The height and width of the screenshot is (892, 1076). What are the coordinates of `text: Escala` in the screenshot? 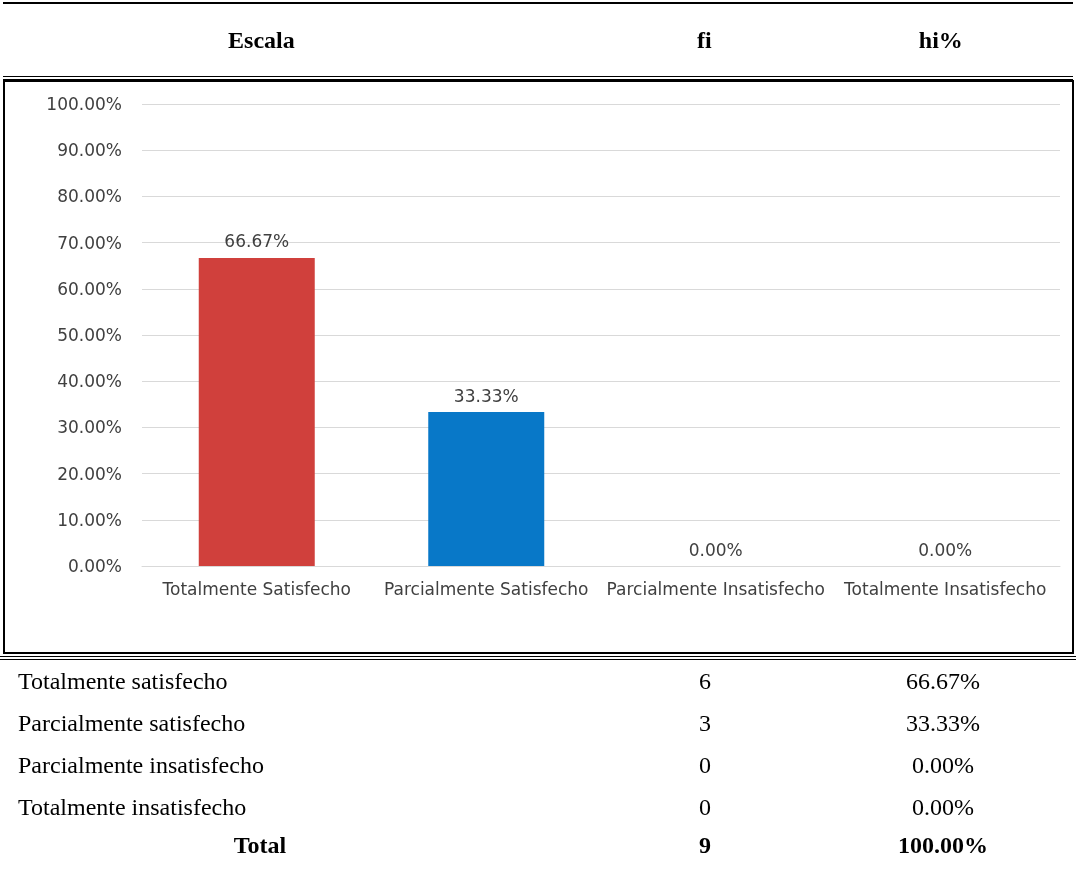 It's located at (261, 40).